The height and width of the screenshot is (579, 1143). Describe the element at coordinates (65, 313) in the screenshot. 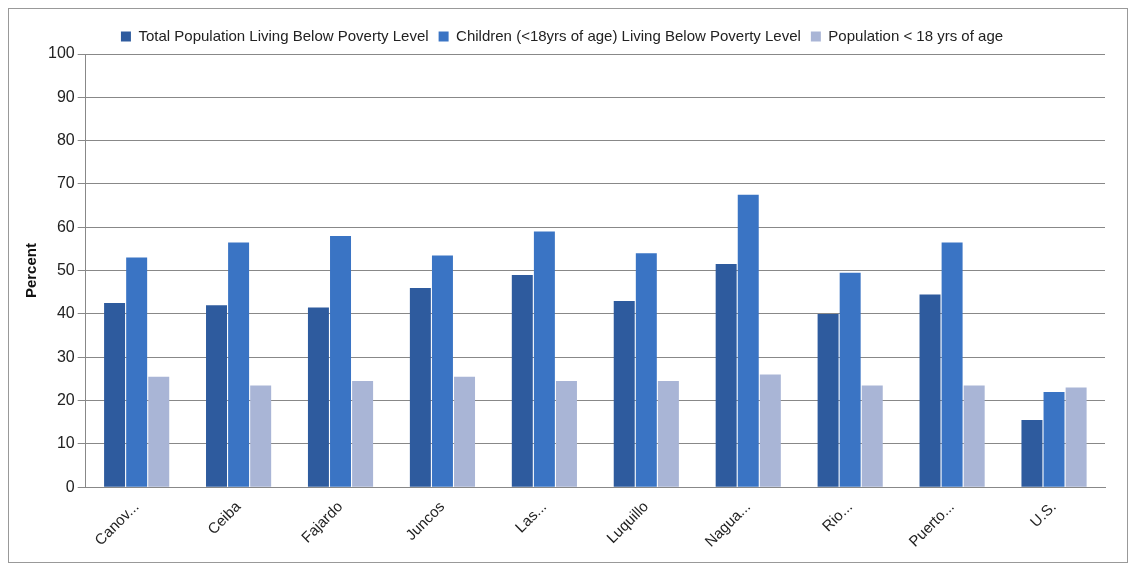

I see `y-tick-label: 40` at that location.